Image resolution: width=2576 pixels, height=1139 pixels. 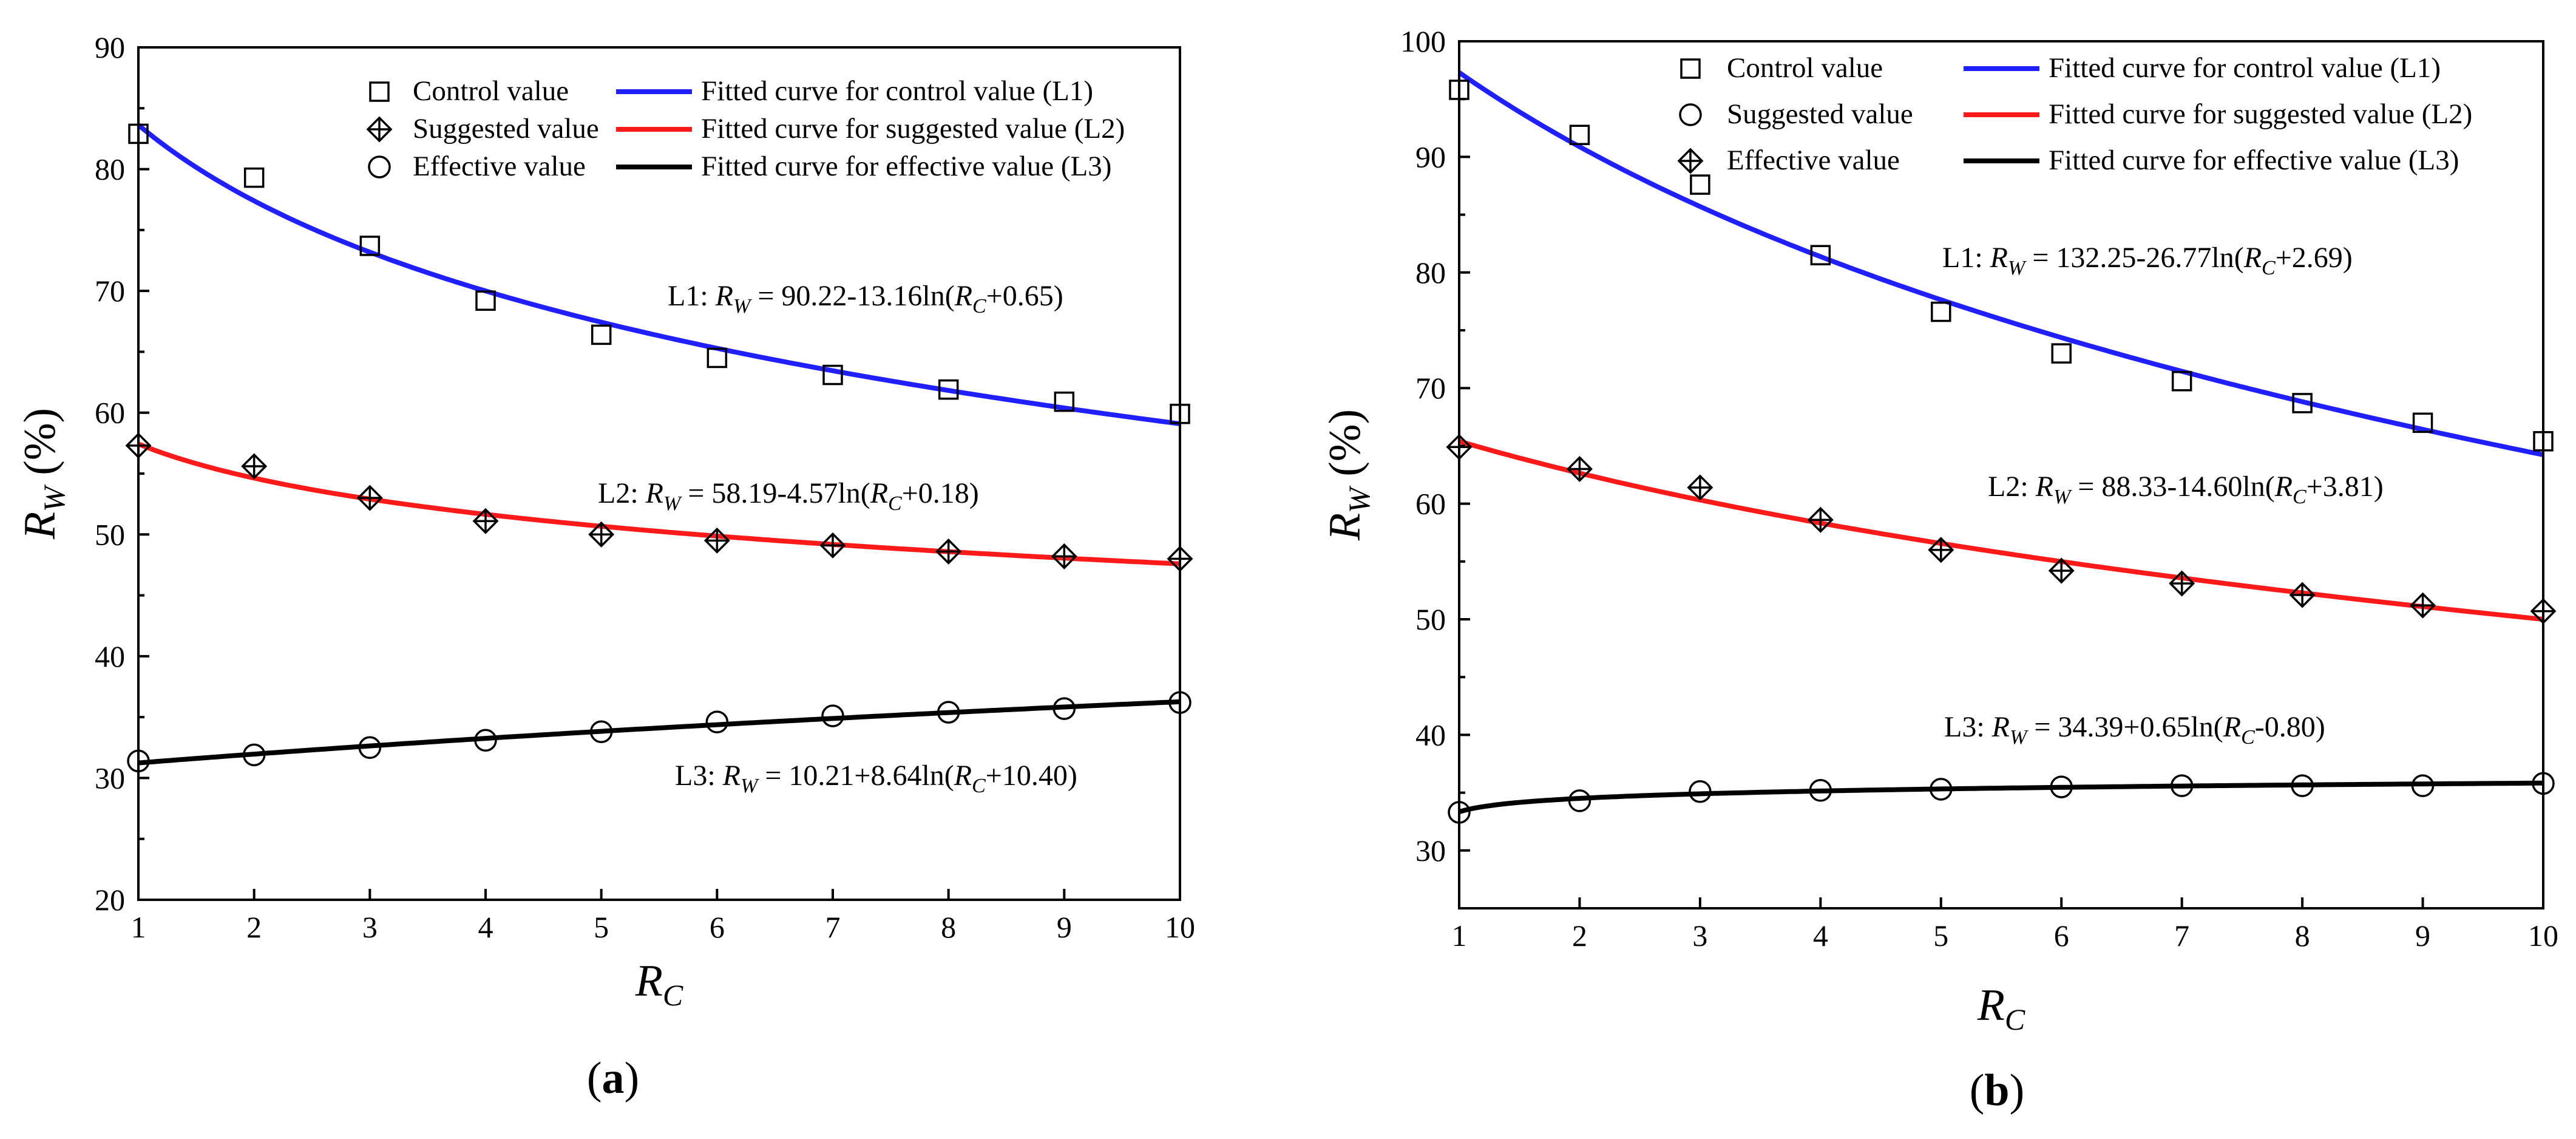 I want to click on panel-label: (b), so click(x=1997, y=1090).